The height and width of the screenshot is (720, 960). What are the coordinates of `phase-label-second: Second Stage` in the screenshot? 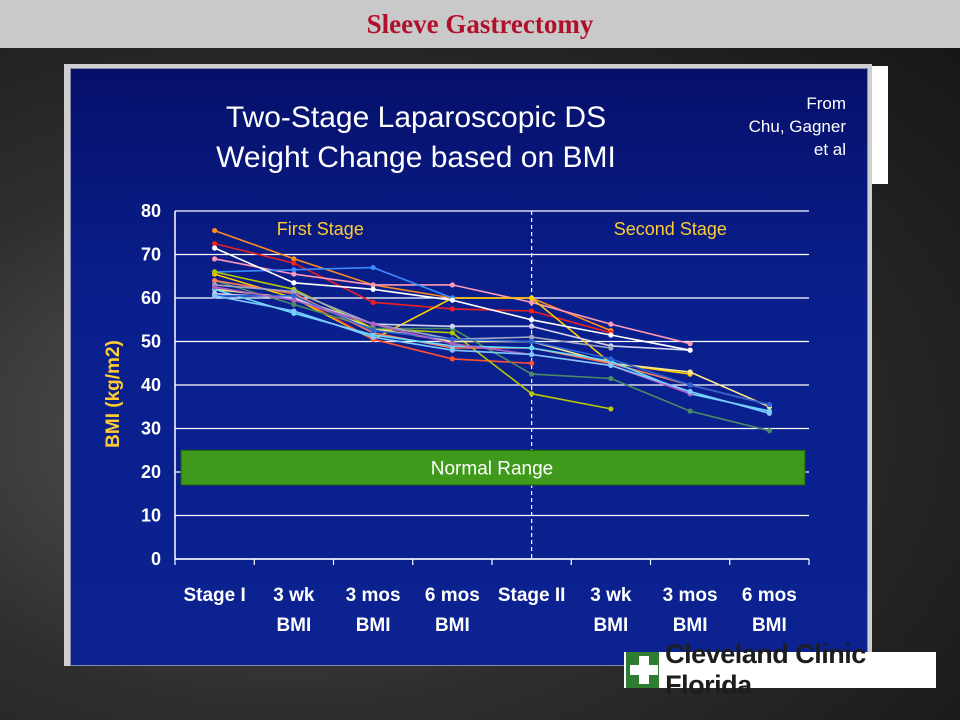 It's located at (670, 229).